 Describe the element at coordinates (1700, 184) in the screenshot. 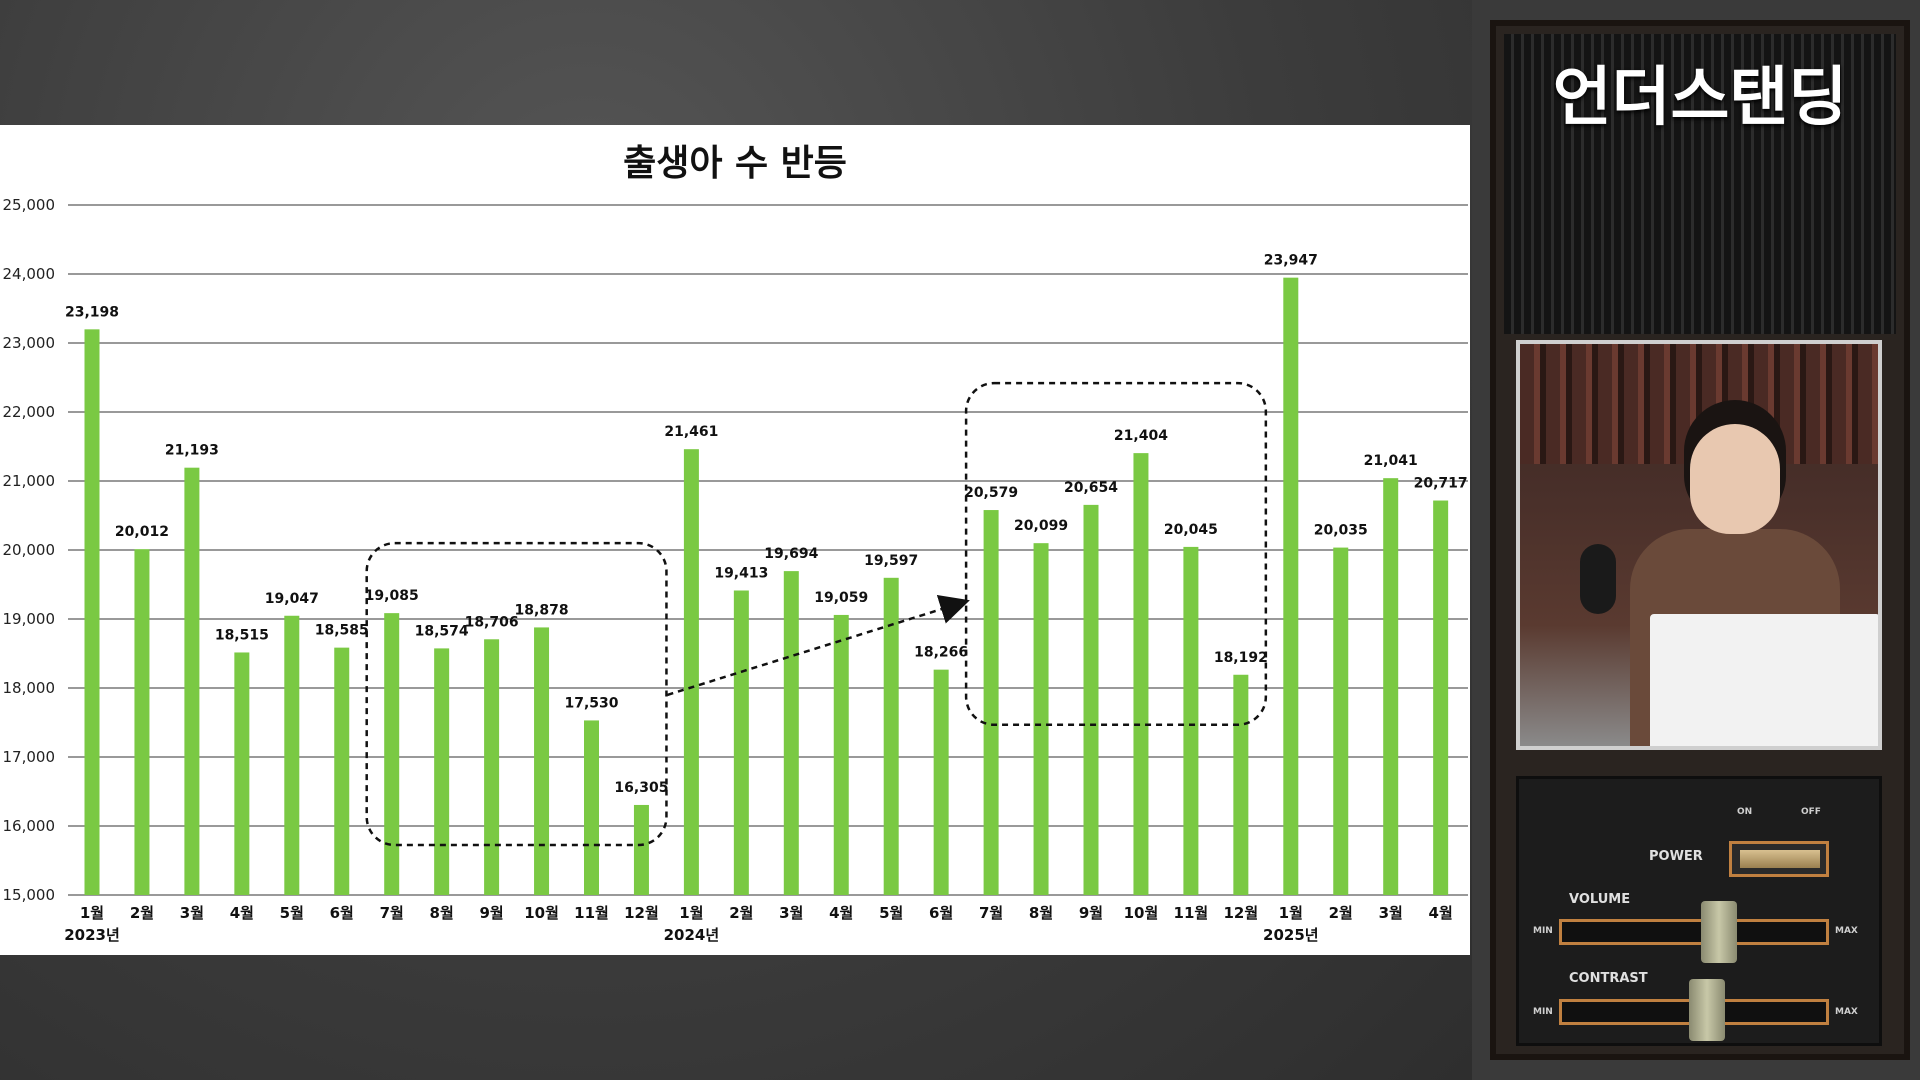

I see `decorative-slats` at that location.